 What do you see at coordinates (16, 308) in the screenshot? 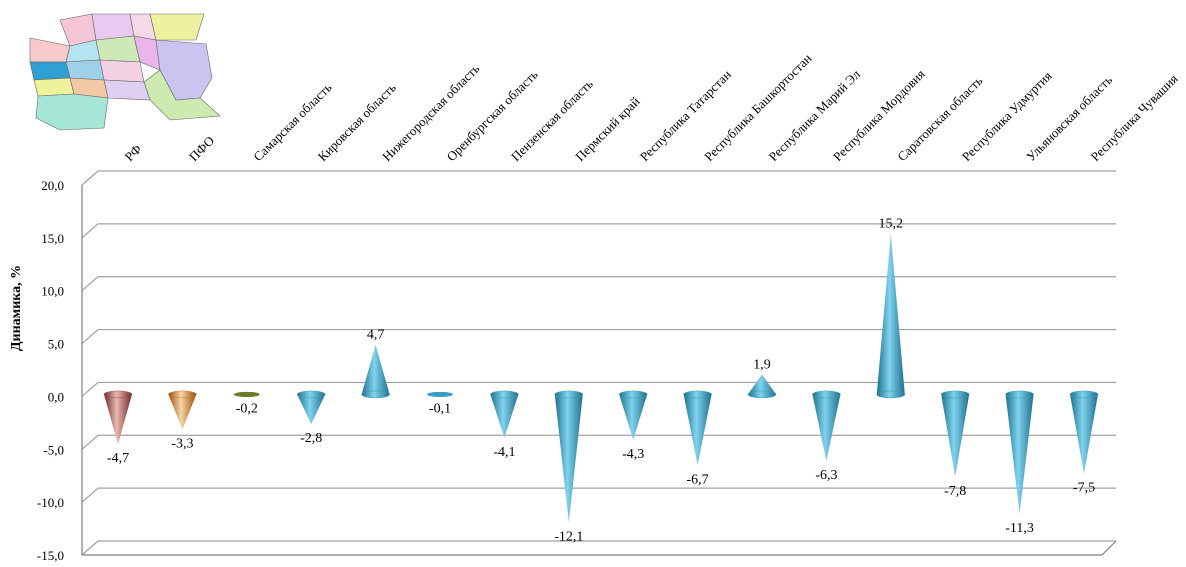
I see `y-axis-title: Динамика, %` at bounding box center [16, 308].